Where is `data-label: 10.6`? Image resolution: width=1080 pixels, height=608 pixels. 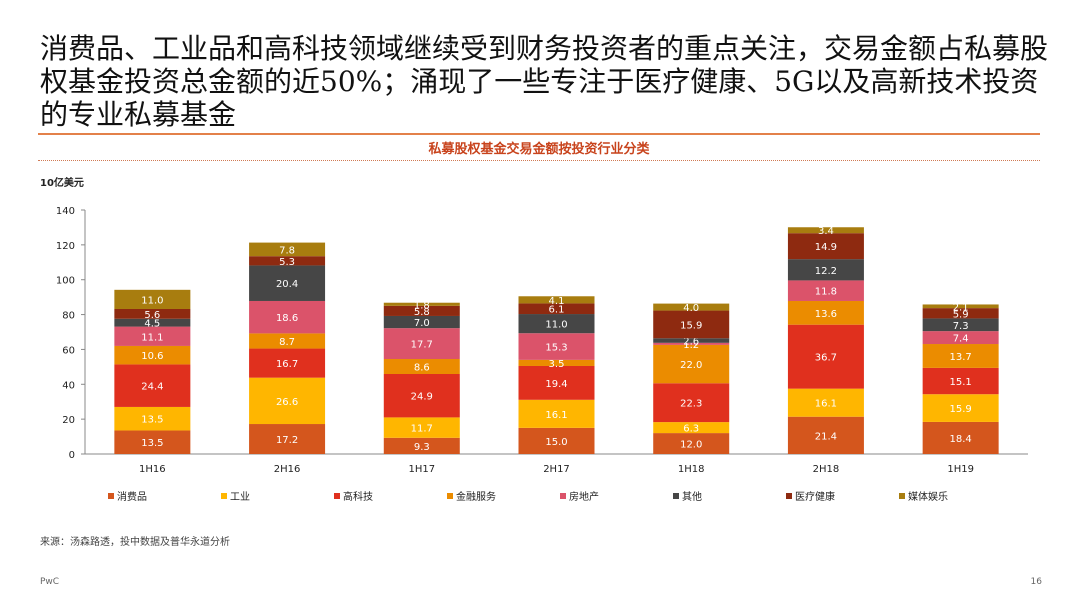
data-label: 10.6 is located at coordinates (152, 356).